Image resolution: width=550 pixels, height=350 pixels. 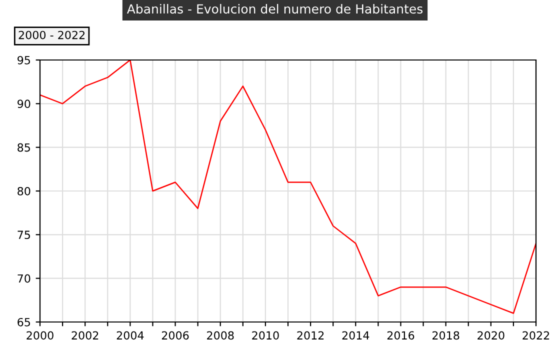 I want to click on x-tick-label: 2022, so click(x=536, y=335).